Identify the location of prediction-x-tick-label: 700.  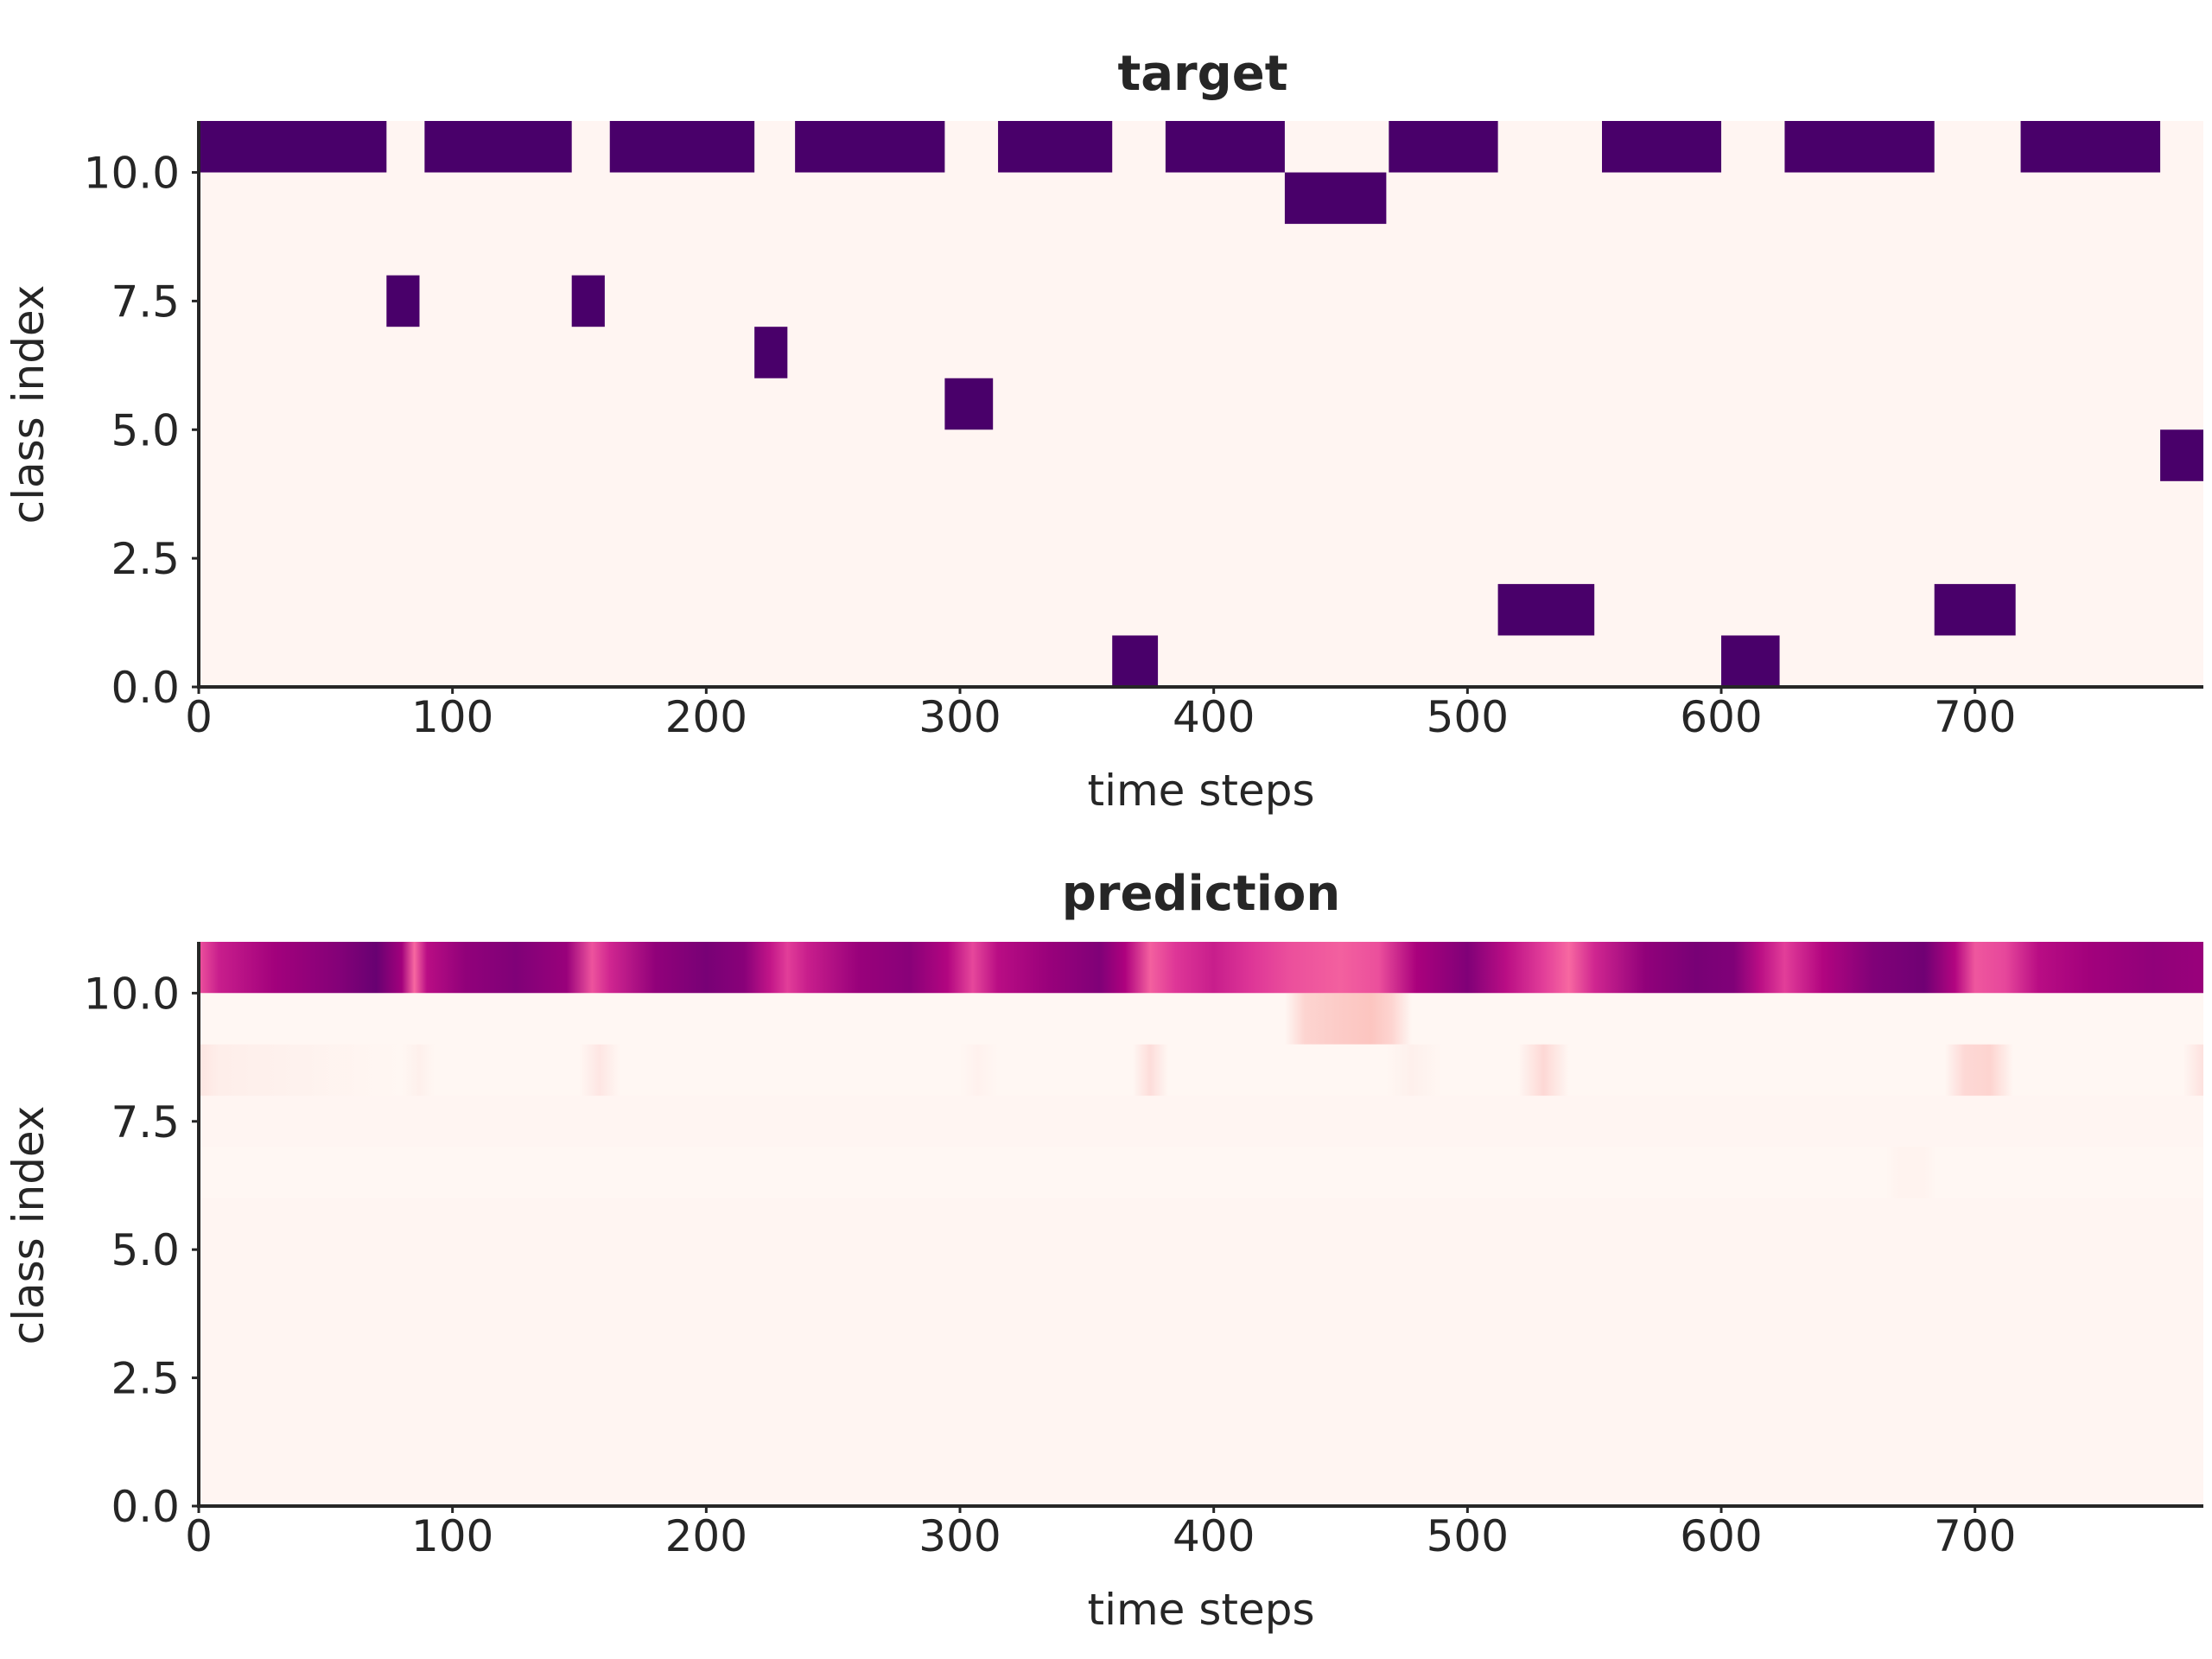
(1975, 1536).